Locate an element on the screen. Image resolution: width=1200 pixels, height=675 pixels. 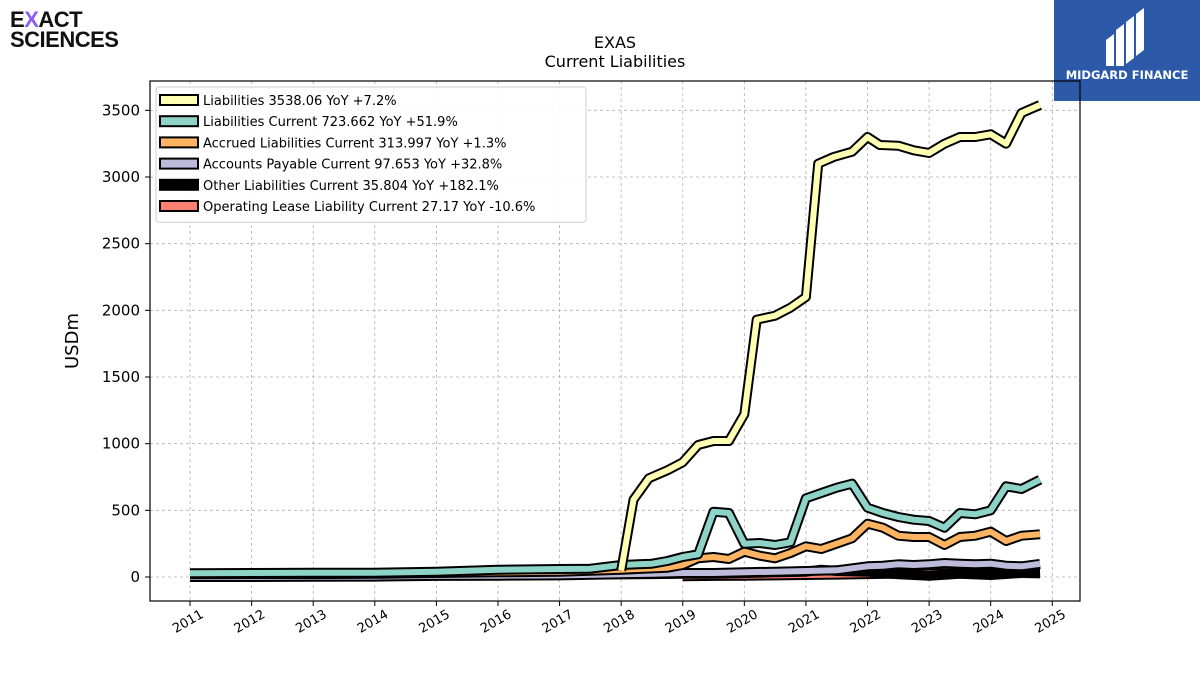
legend-entry: Liabilities Current 723.662 YoY +51.9% is located at coordinates (330, 122).